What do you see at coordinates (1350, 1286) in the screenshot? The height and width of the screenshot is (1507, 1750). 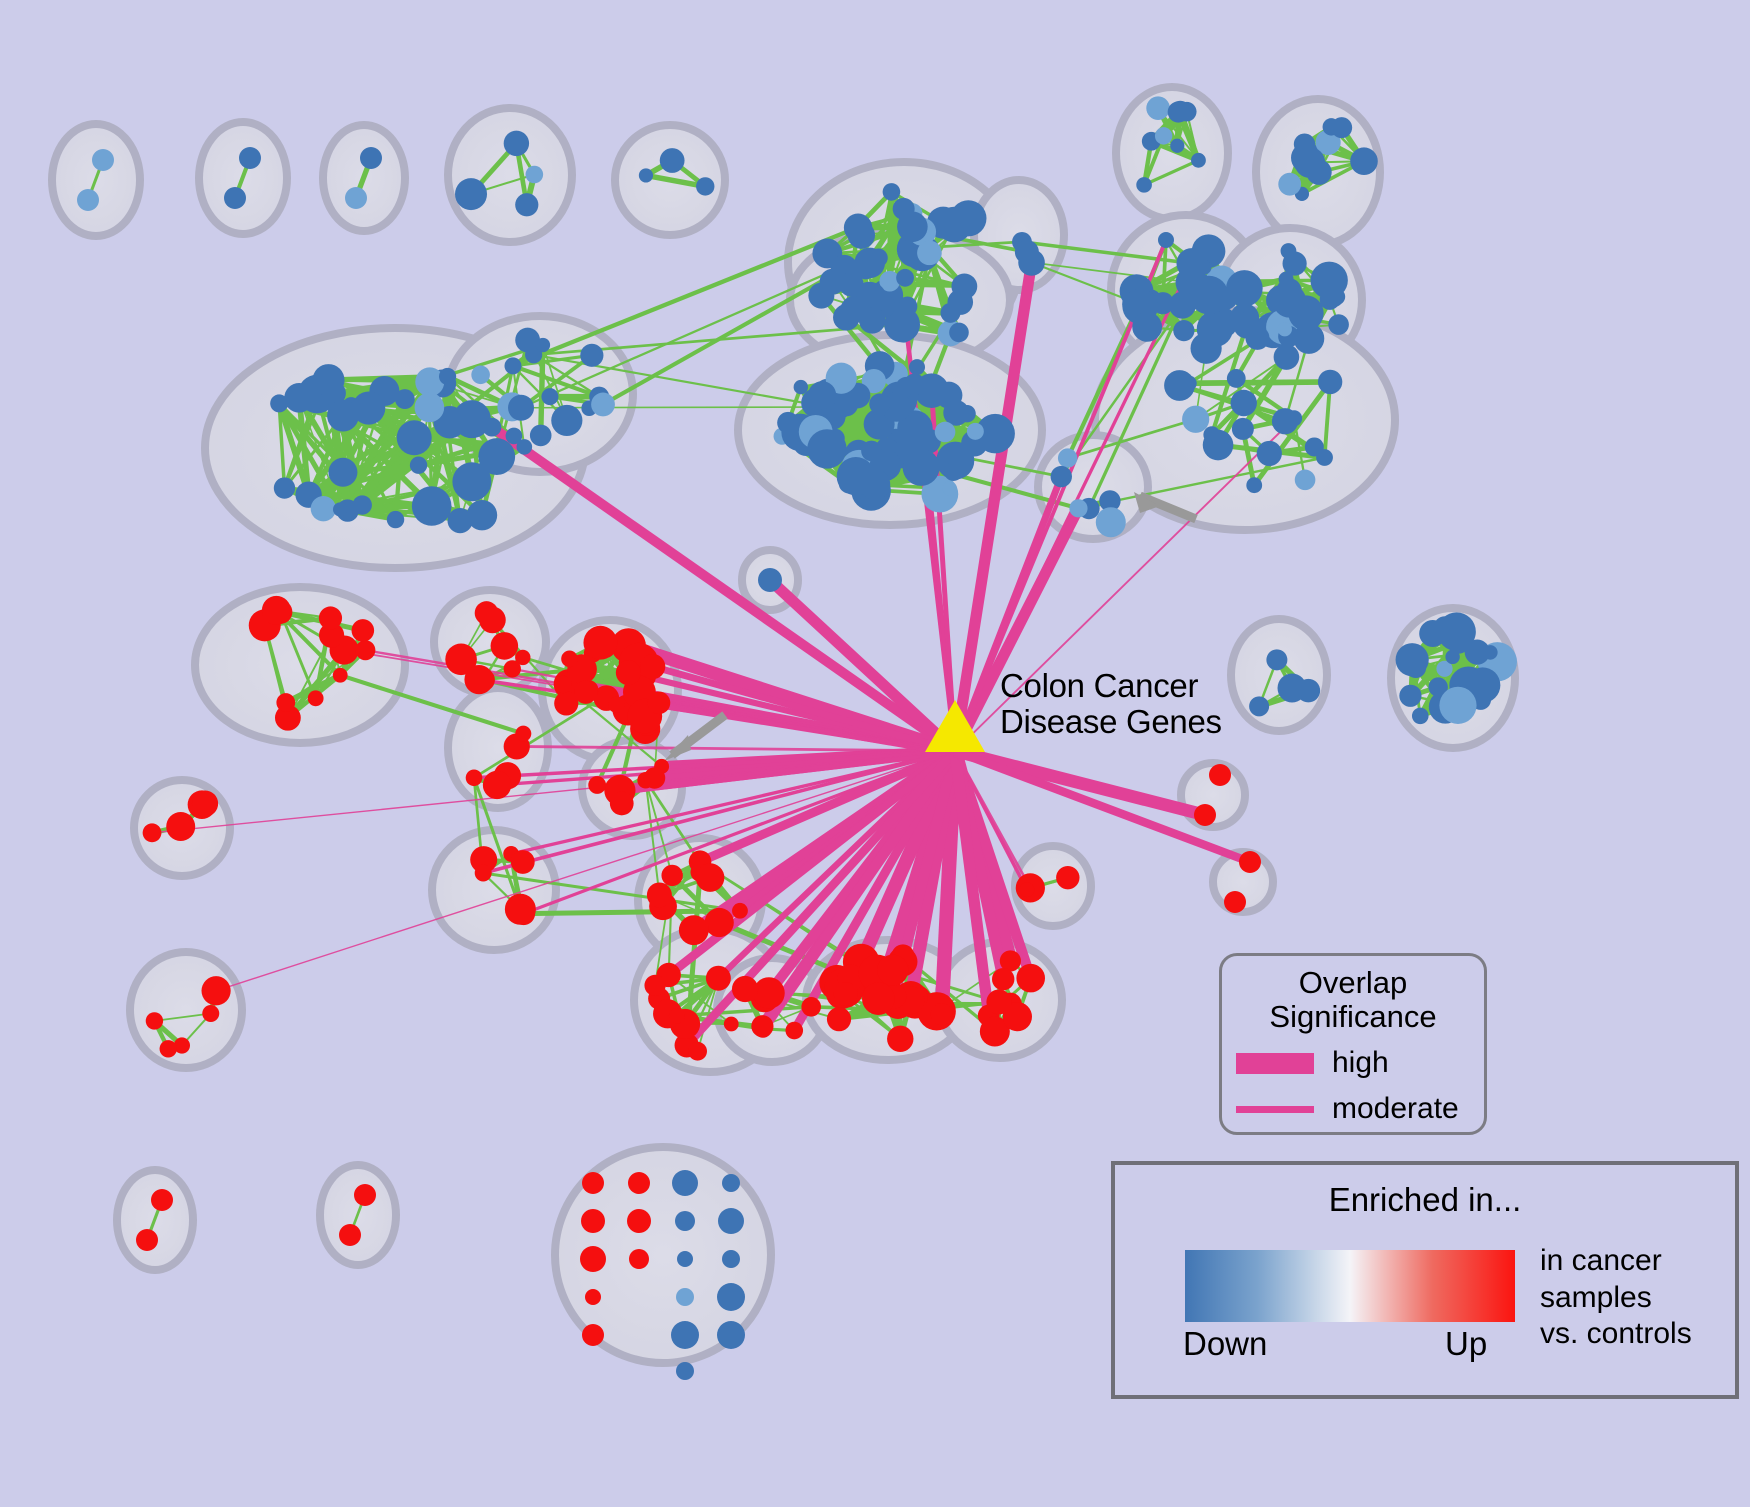 I see `enrichment-colorbar` at bounding box center [1350, 1286].